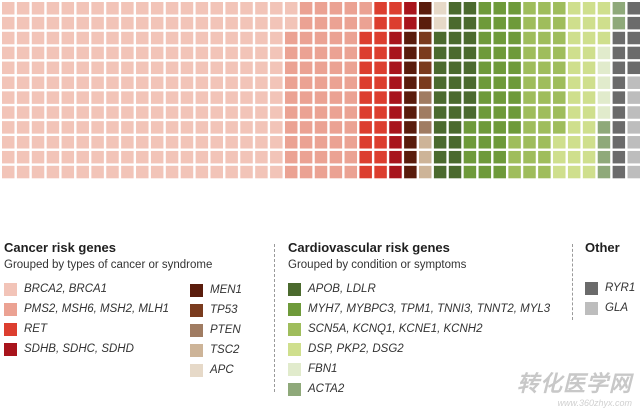 This screenshot has width=640, height=412. Describe the element at coordinates (108, 329) in the screenshot. I see `legend-item-ret: RET` at that location.